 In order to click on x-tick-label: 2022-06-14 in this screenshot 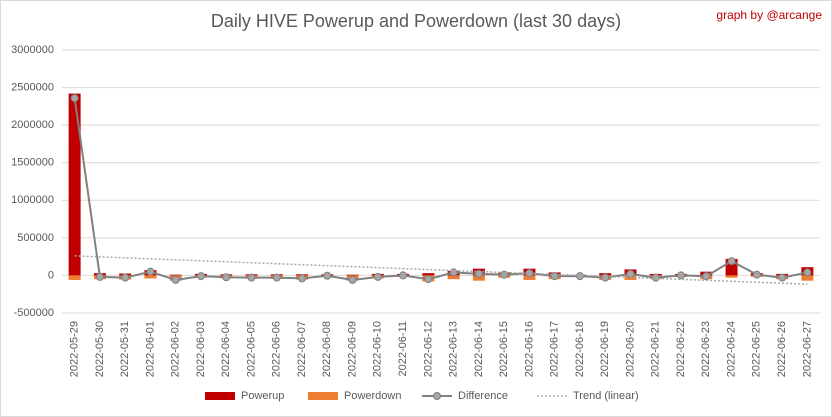, I will do `click(479, 349)`.